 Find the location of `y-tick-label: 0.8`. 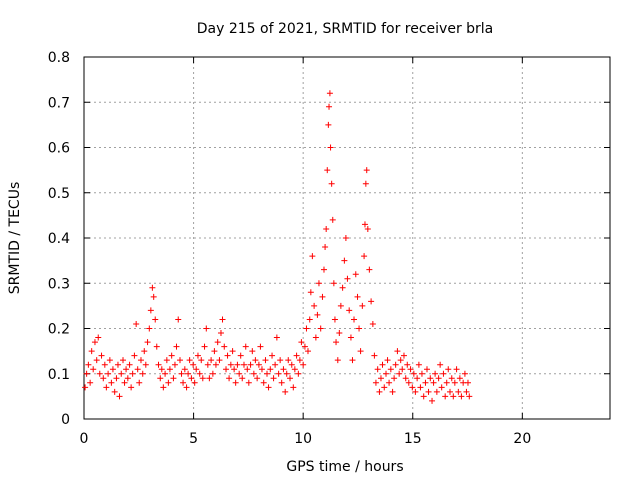

y-tick-label: 0.8 is located at coordinates (59, 58).